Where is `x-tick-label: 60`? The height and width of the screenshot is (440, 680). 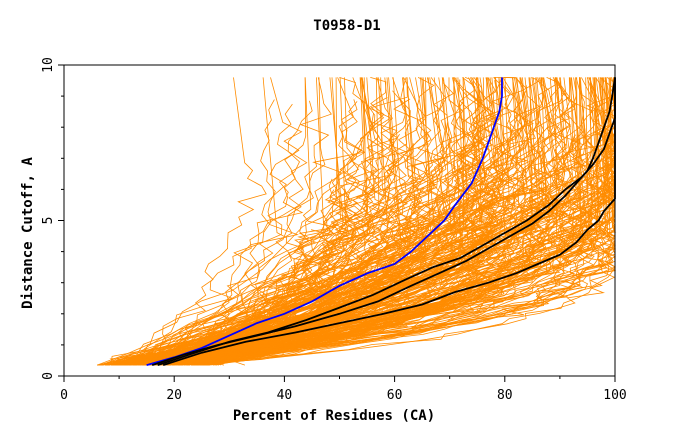 x-tick-label: 60 is located at coordinates (395, 395).